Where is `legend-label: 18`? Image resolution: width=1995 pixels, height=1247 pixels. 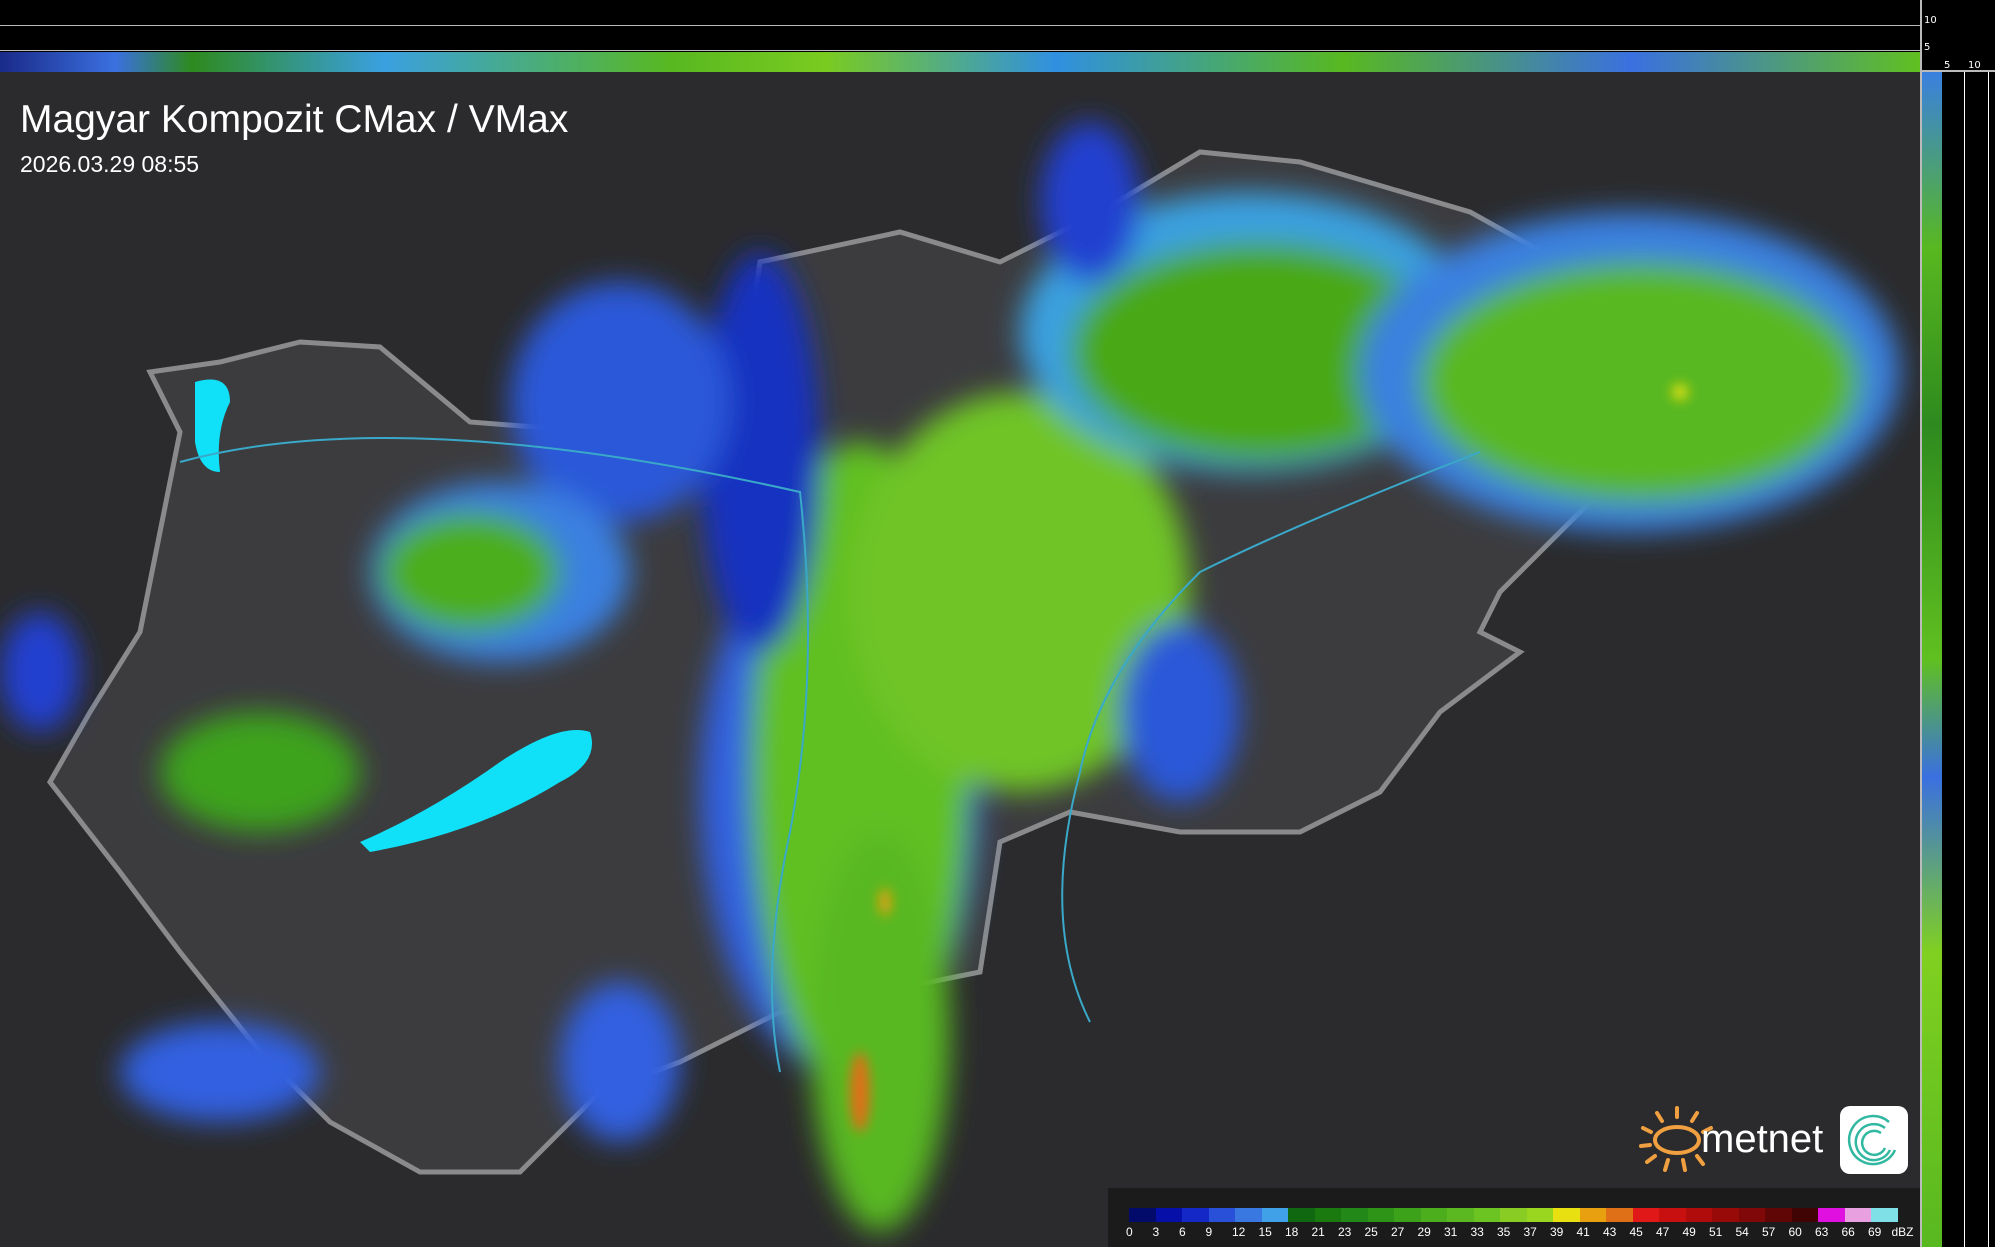
legend-label: 18 is located at coordinates (1292, 1232).